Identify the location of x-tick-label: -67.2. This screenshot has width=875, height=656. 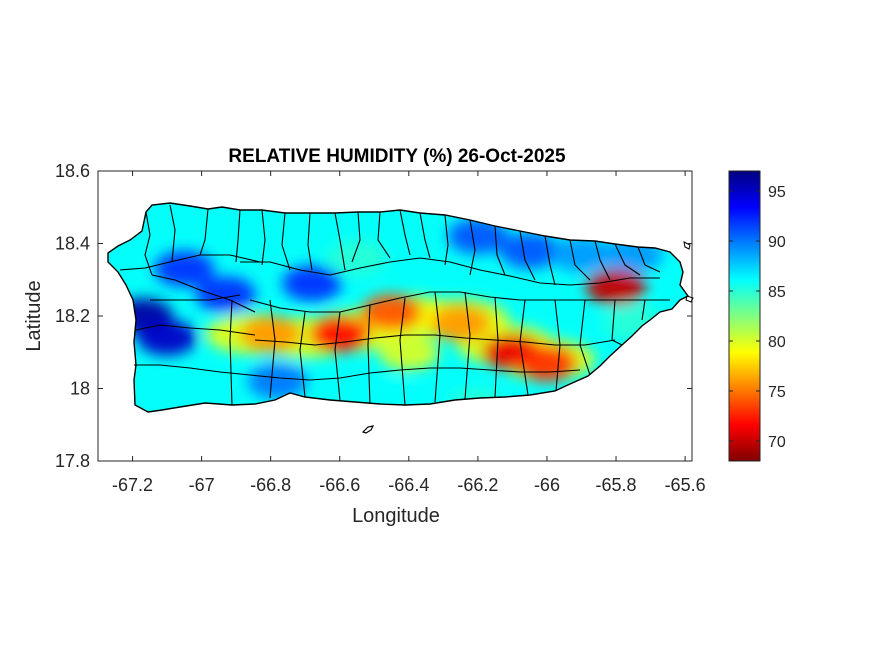
(132, 485).